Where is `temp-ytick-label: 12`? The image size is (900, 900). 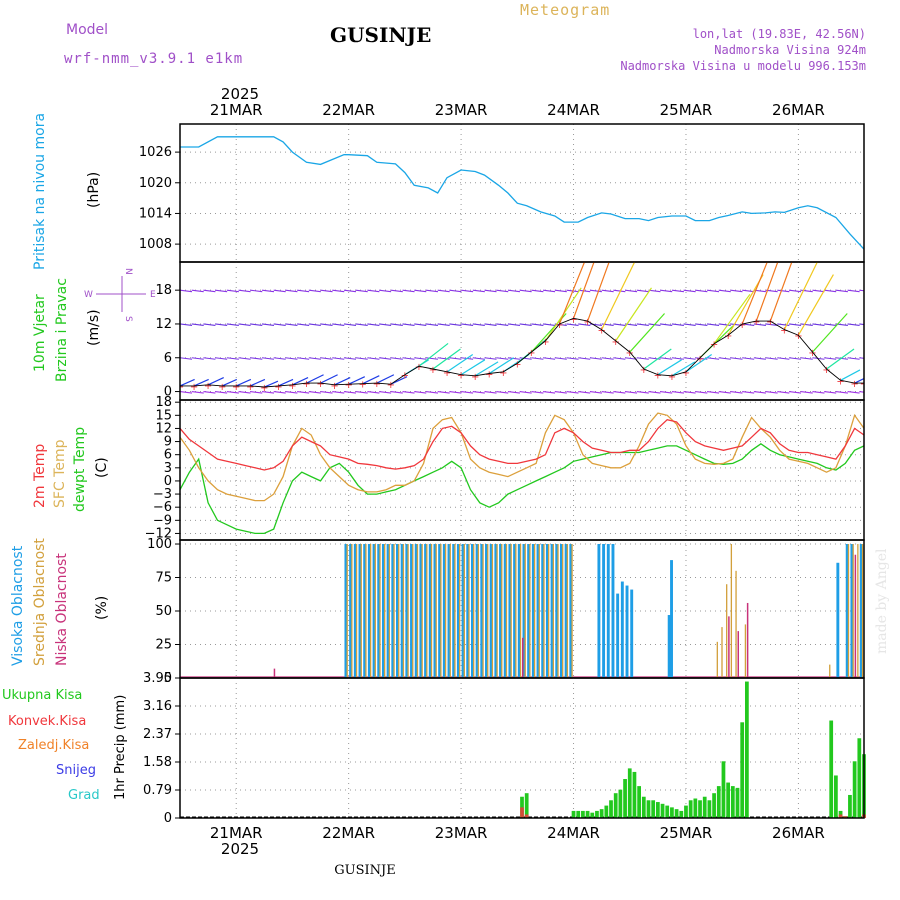 temp-ytick-label: 12 is located at coordinates (163, 428).